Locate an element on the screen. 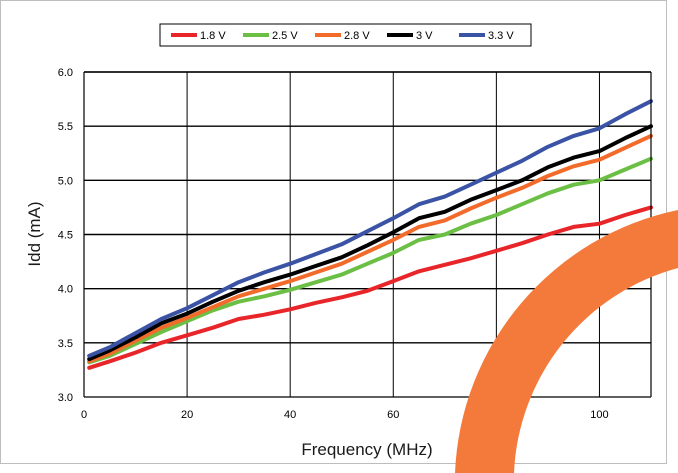 Image resolution: width=678 pixels, height=473 pixels. x-tick-label: 60 is located at coordinates (393, 415).